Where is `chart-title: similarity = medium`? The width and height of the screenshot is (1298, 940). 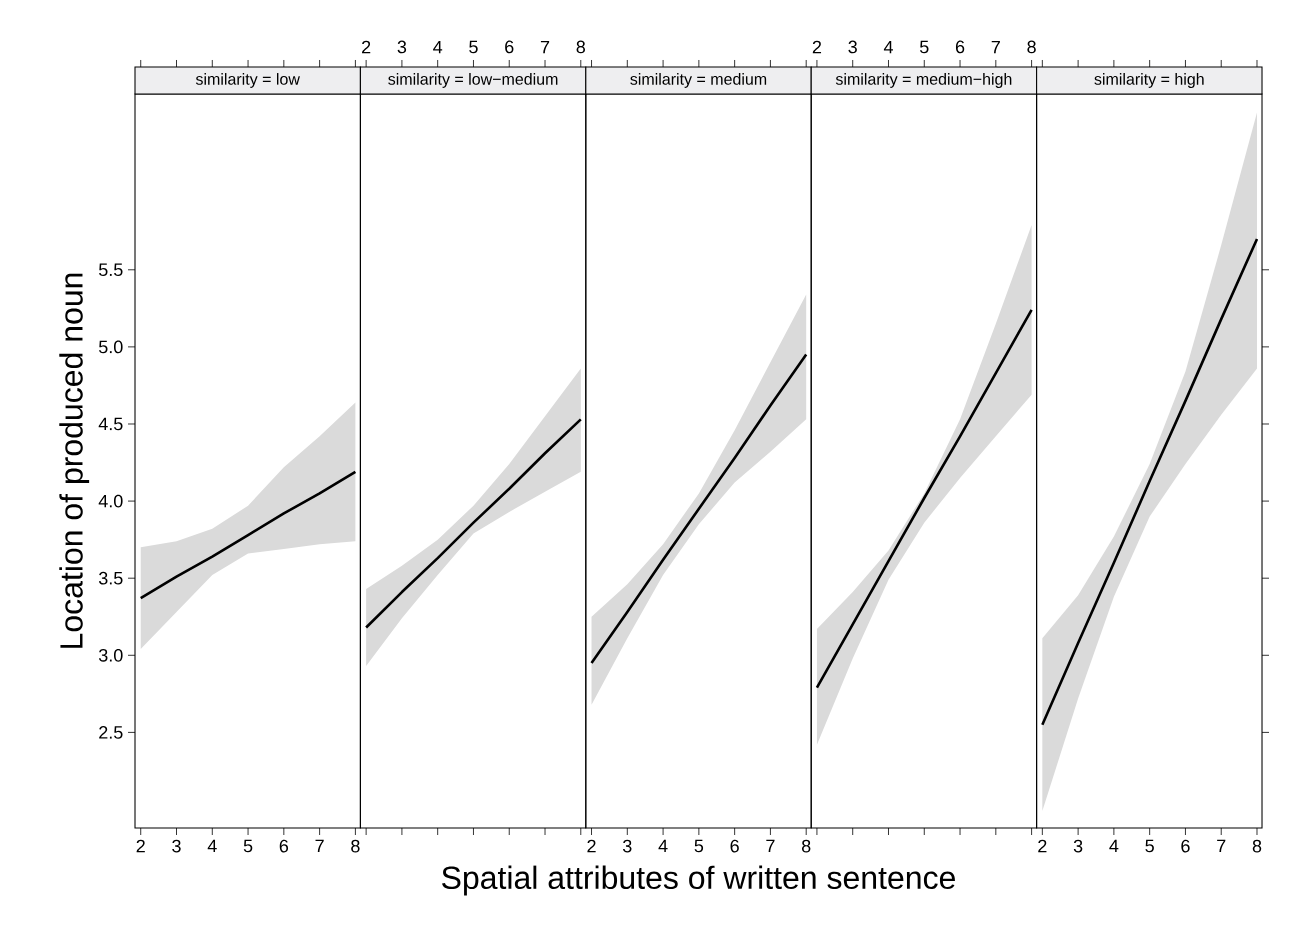
chart-title: similarity = medium is located at coordinates (698, 80).